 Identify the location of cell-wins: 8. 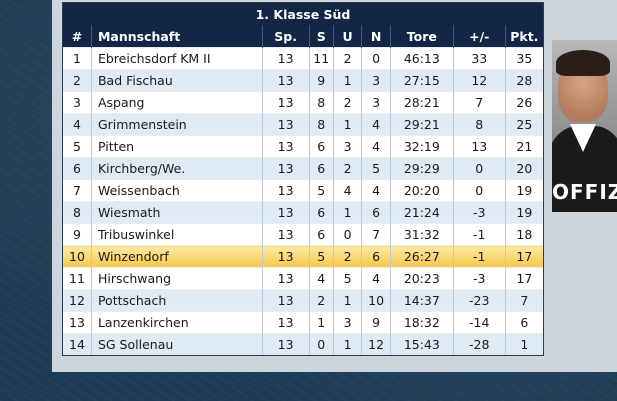
(321, 124).